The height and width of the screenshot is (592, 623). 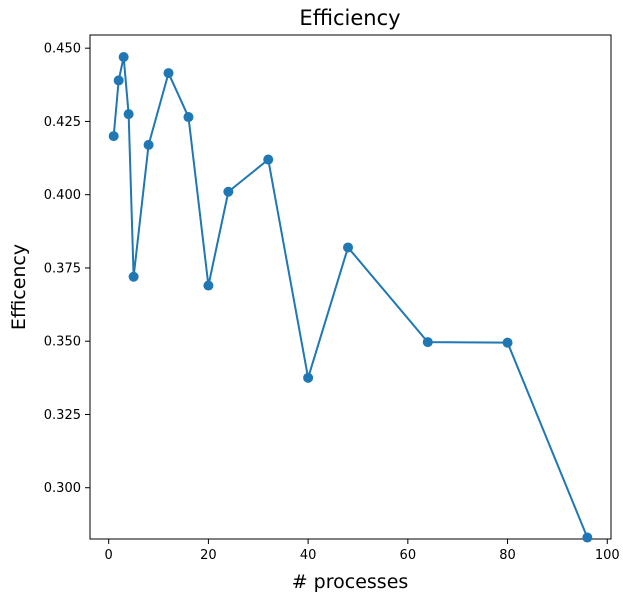 What do you see at coordinates (19, 287) in the screenshot?
I see `y-axis-label: Efficency` at bounding box center [19, 287].